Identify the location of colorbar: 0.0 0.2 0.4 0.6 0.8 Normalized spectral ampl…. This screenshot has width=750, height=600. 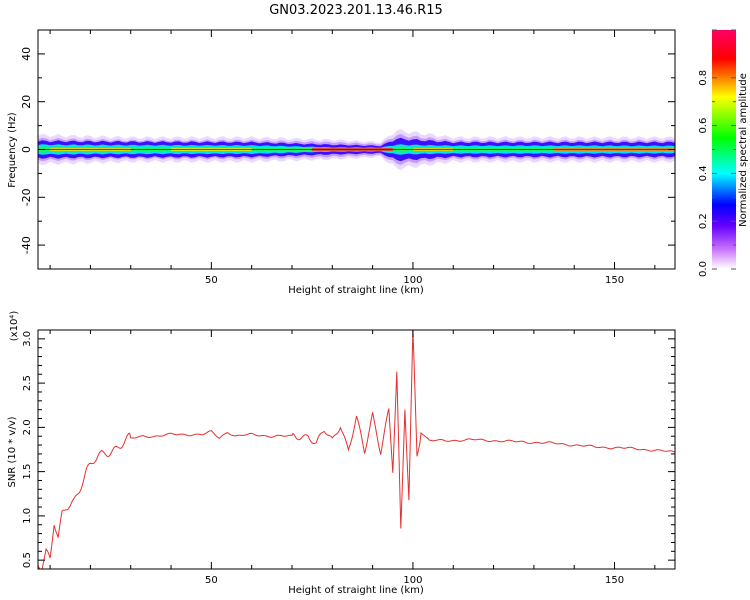
(723, 153).